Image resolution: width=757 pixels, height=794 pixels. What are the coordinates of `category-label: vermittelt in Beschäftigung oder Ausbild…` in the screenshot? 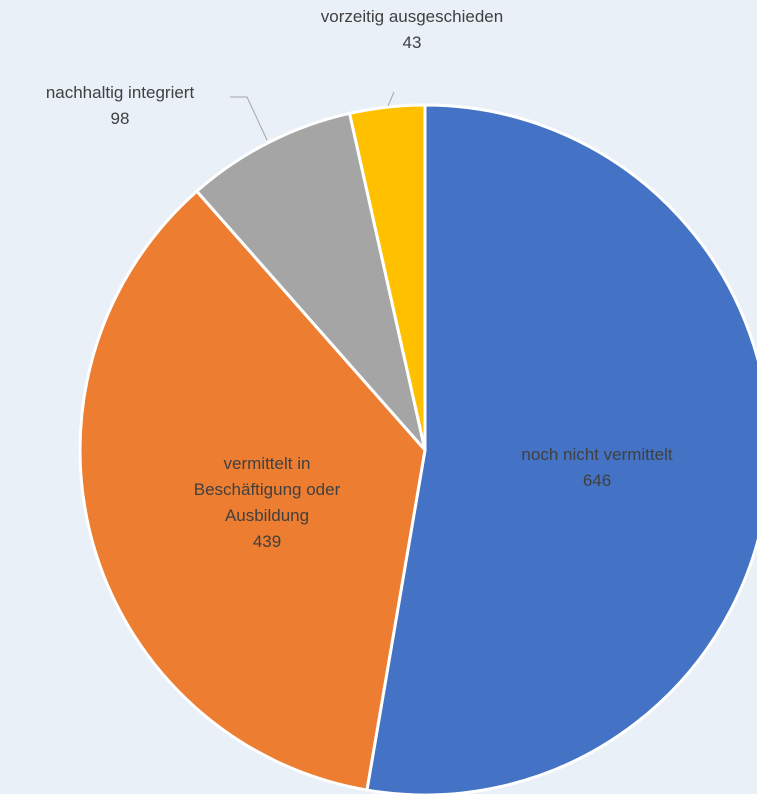 It's located at (267, 489).